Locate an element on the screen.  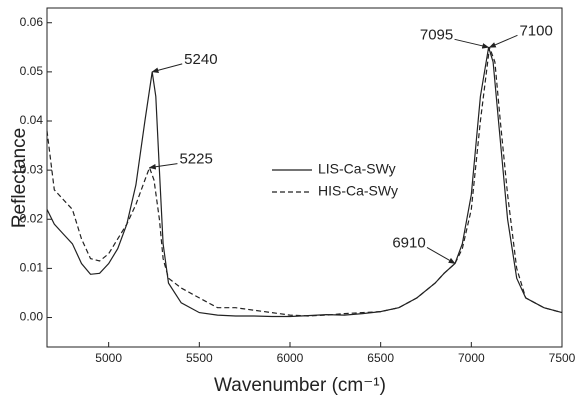
y-tick-label: 0.02 is located at coordinates (32, 218).